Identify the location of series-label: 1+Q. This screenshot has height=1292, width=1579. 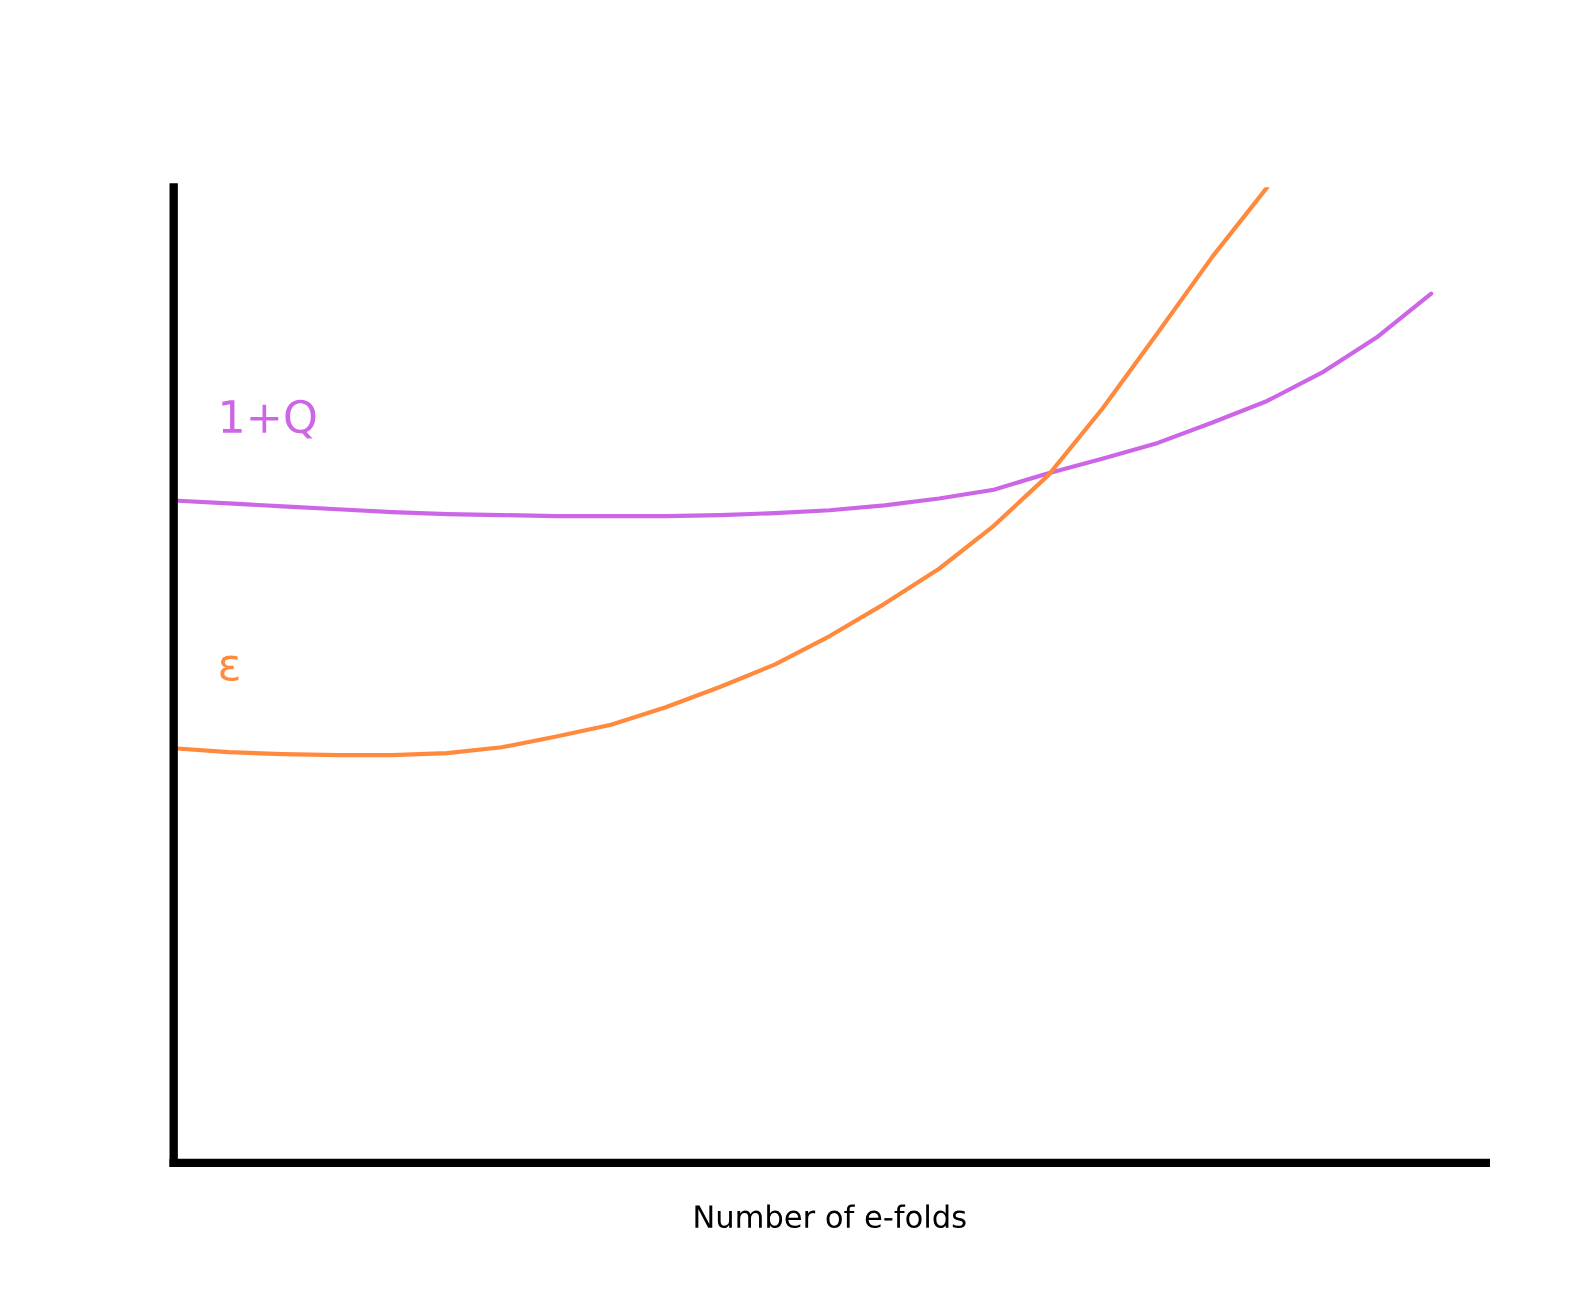
(269, 419).